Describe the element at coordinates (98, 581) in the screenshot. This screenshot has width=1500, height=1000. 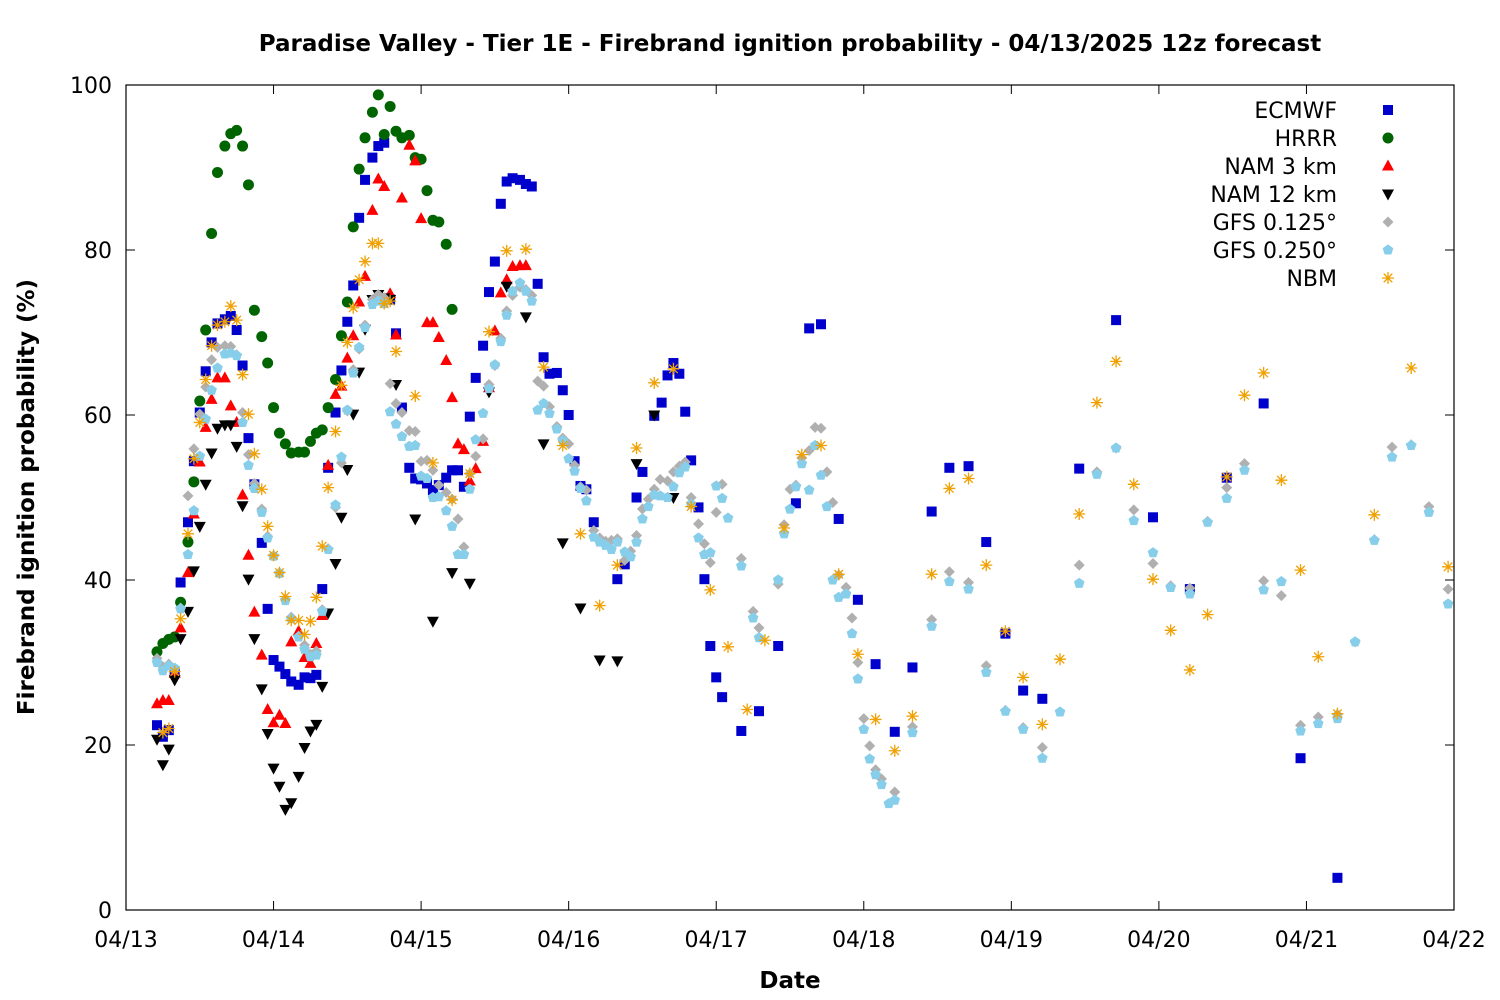
I see `y-tick-label: 40` at that location.